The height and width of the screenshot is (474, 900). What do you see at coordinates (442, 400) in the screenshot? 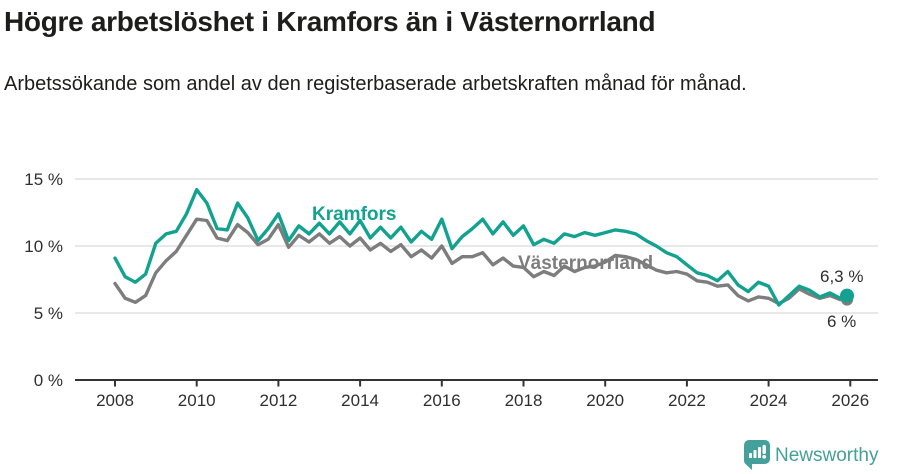
I see `x-tick-label: 2016` at bounding box center [442, 400].